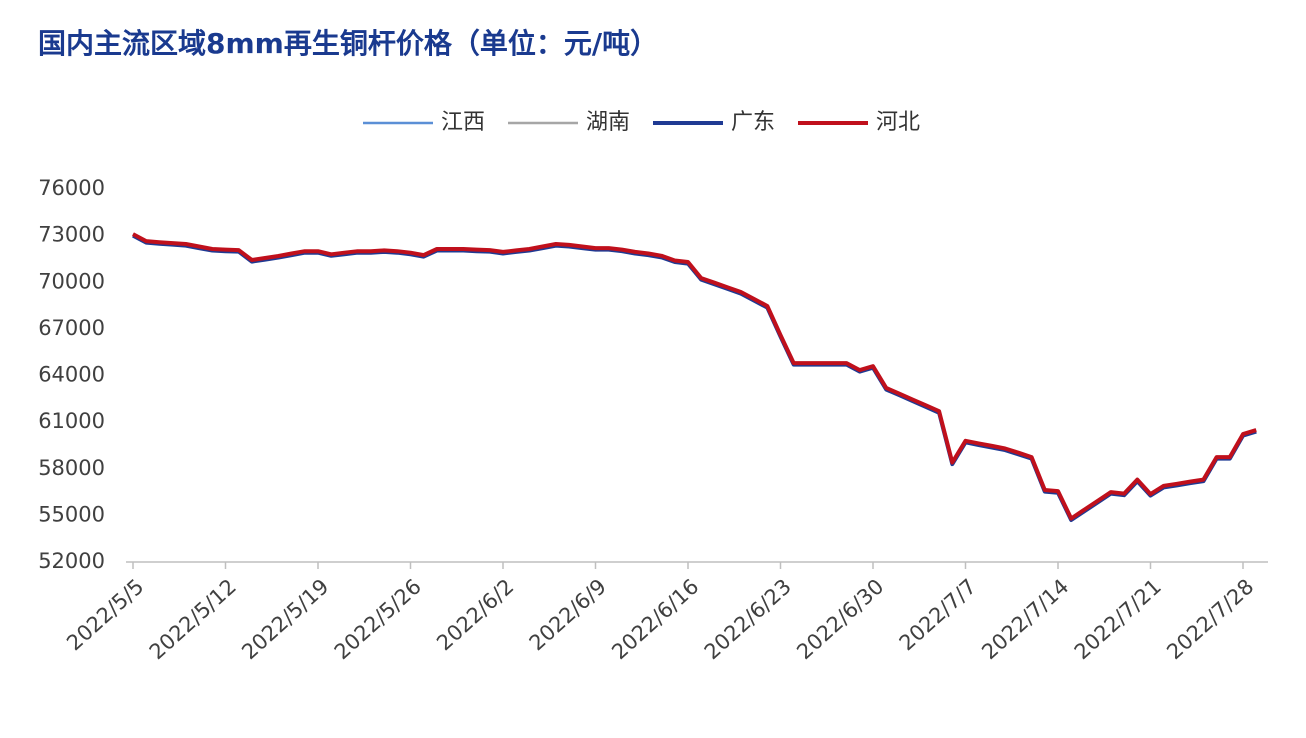  What do you see at coordinates (753, 122) in the screenshot?
I see `legend-label: 广东` at bounding box center [753, 122].